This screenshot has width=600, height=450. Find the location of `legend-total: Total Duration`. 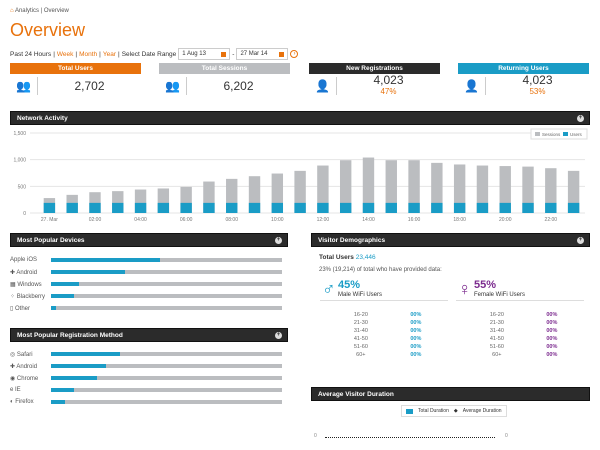

legend-total: Total Duration is located at coordinates (433, 411).